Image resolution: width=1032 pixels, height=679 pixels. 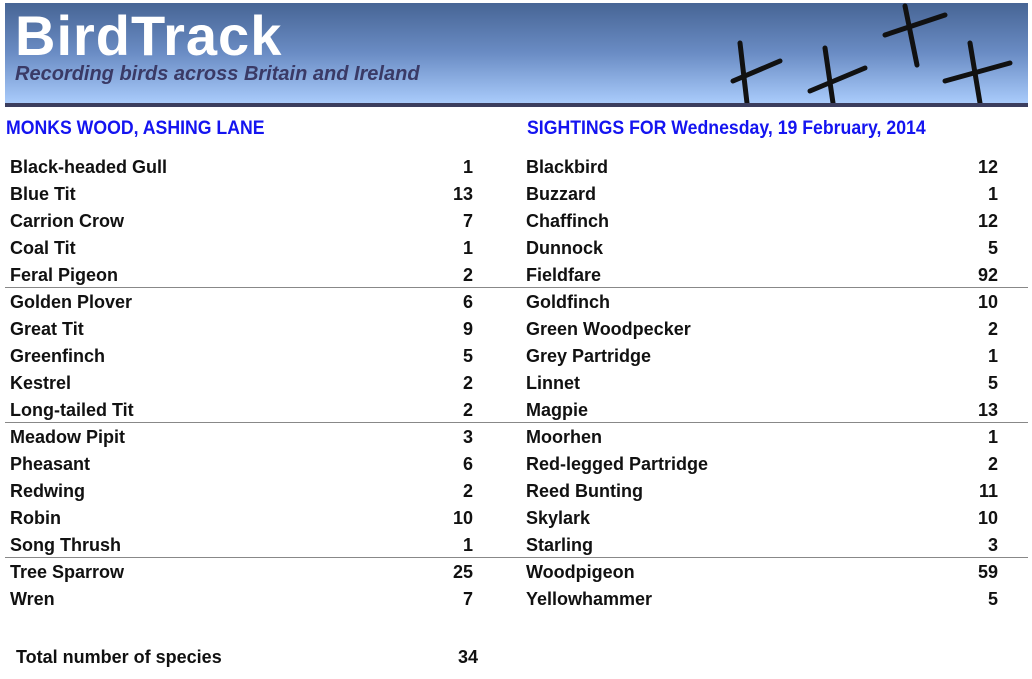 I want to click on species-name: Dunnock, so click(x=565, y=248).